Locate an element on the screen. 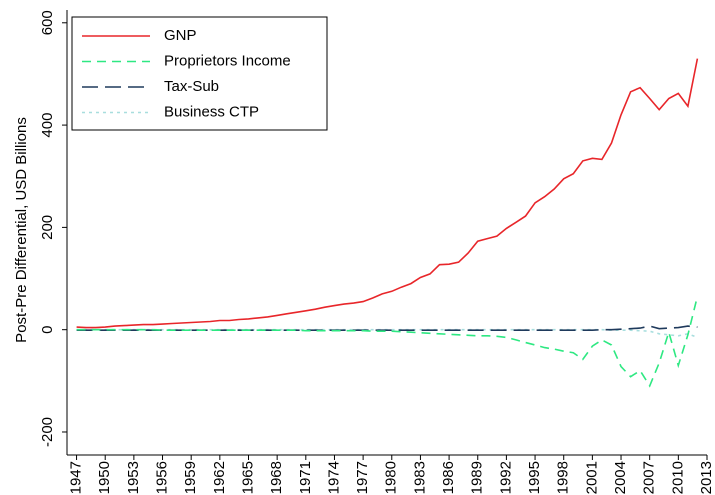 The height and width of the screenshot is (495, 715). y-tick-label: 200 is located at coordinates (47, 227).